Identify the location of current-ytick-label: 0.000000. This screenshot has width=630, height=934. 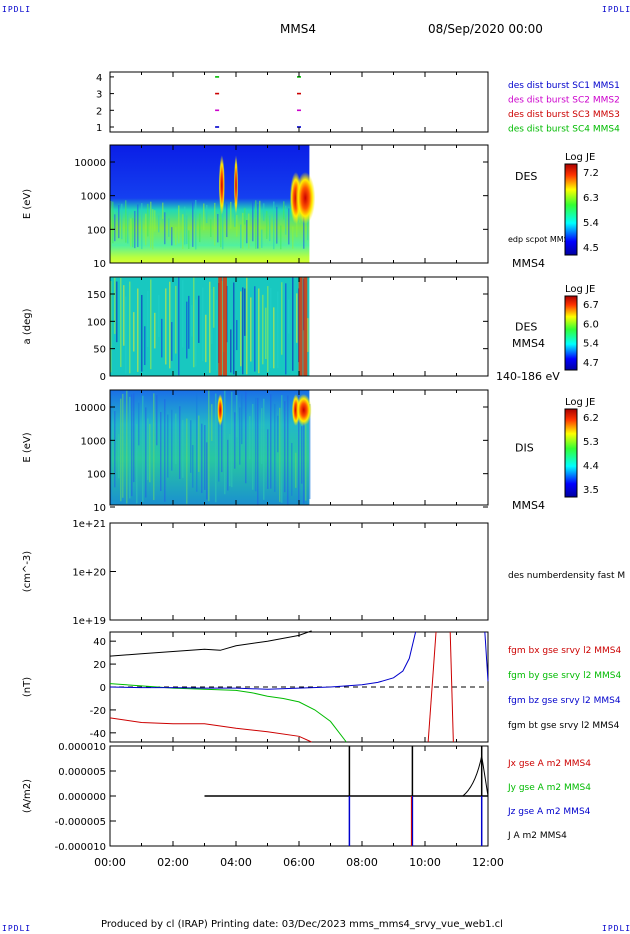
(82, 797).